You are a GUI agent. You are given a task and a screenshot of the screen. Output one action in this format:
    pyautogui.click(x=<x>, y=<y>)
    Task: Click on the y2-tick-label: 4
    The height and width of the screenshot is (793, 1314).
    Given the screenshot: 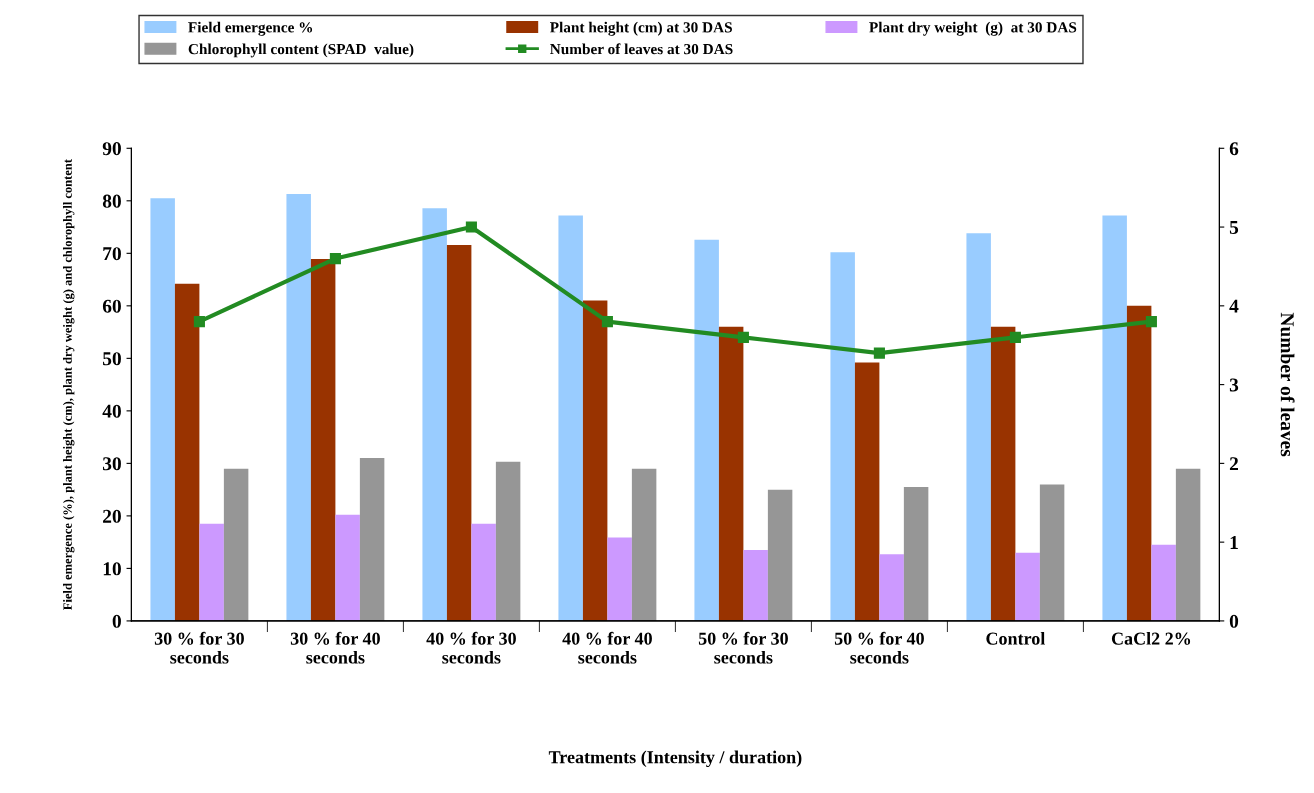 What is the action you would take?
    pyautogui.click(x=1234, y=306)
    